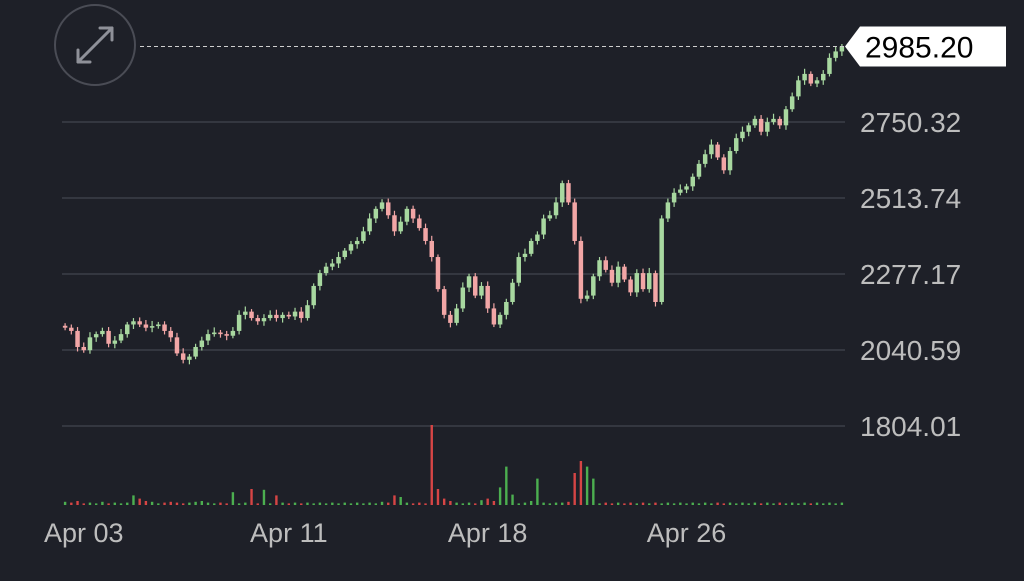 The image size is (1024, 581). Describe the element at coordinates (687, 533) in the screenshot. I see `x-tick-label: Apr 26` at that location.